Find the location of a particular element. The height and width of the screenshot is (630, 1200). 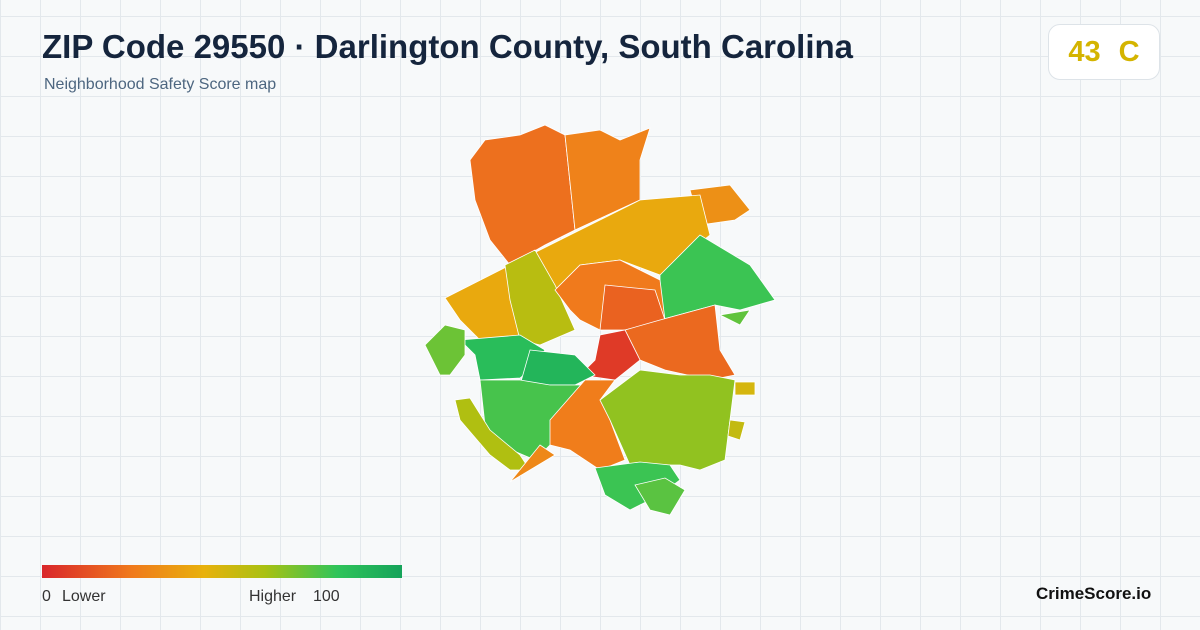

legend-max-label: Higher is located at coordinates (273, 596).